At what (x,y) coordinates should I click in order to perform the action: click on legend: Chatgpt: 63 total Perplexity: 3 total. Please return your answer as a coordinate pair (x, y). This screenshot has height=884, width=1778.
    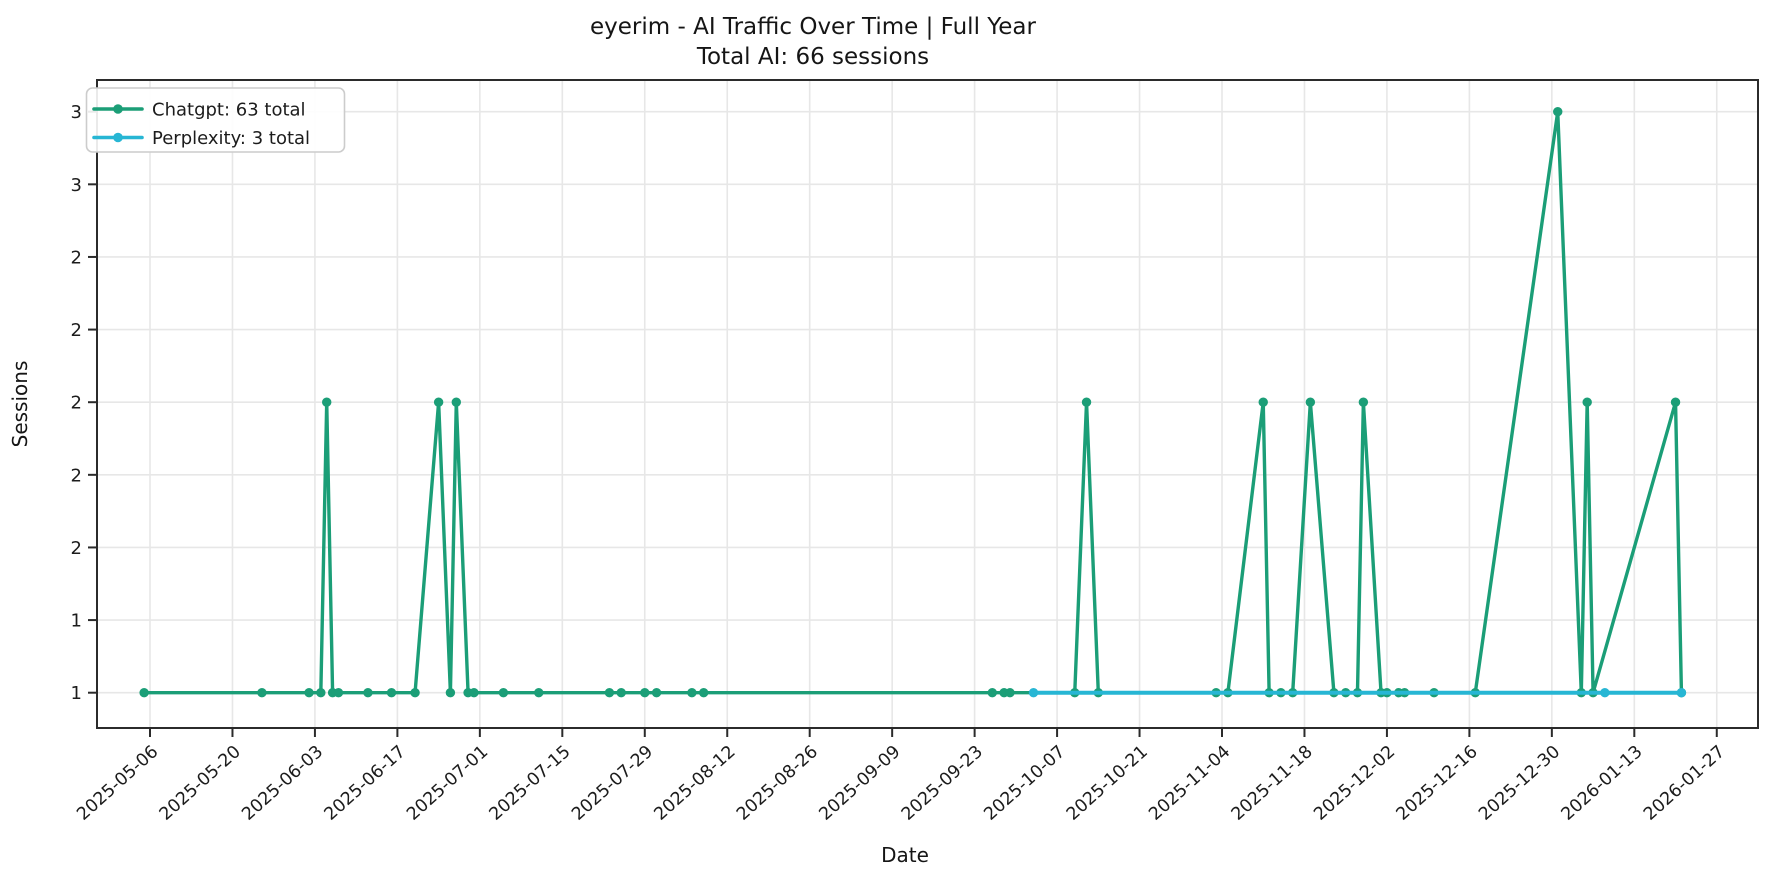
    Looking at the image, I should click on (215, 120).